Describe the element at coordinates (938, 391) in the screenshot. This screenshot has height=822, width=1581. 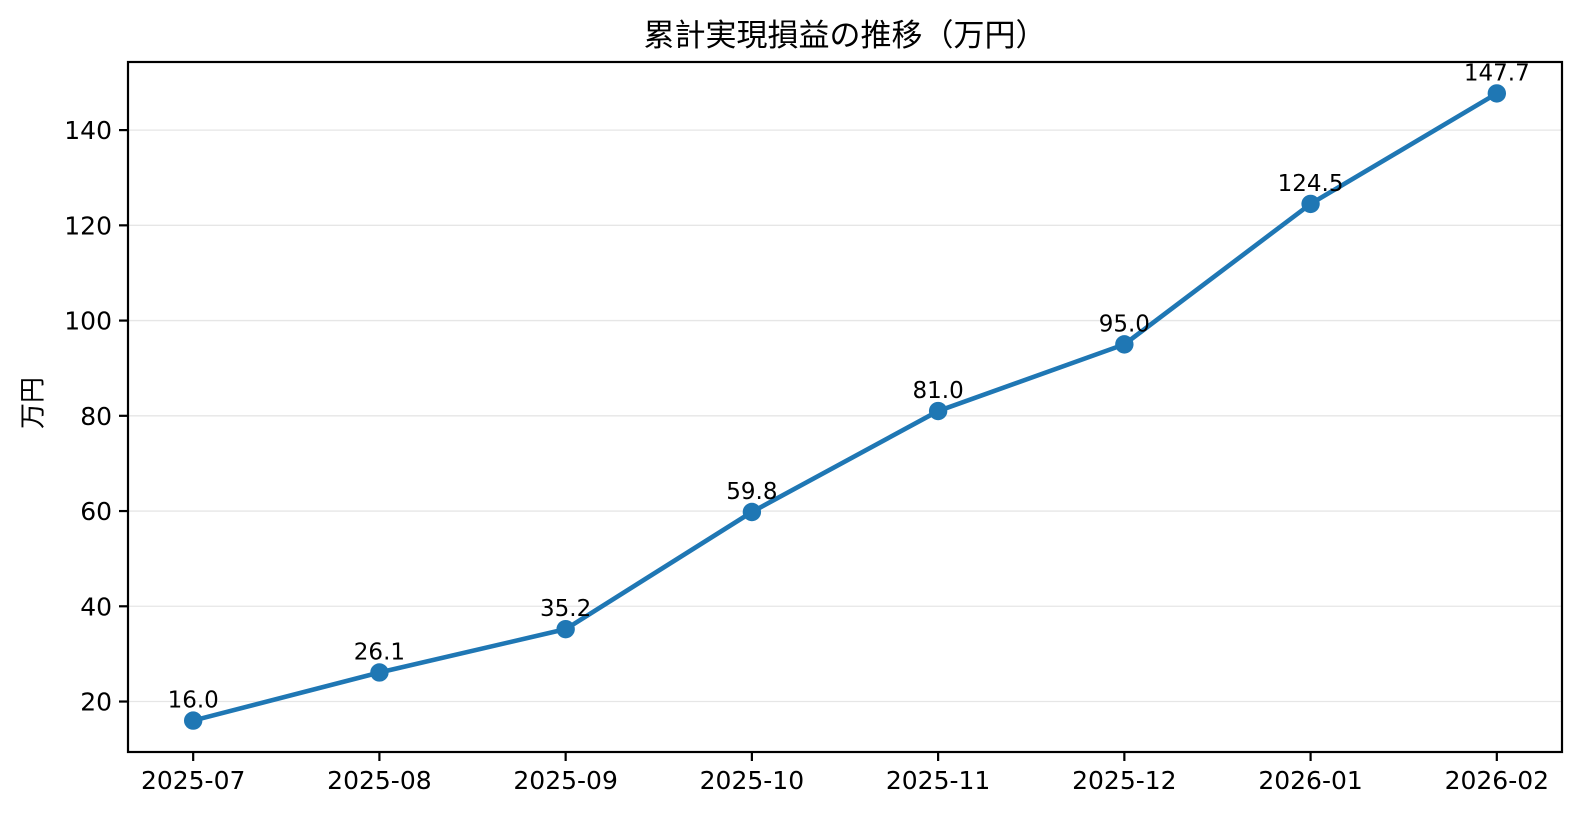
I see `data-point-label: 81.0` at that location.